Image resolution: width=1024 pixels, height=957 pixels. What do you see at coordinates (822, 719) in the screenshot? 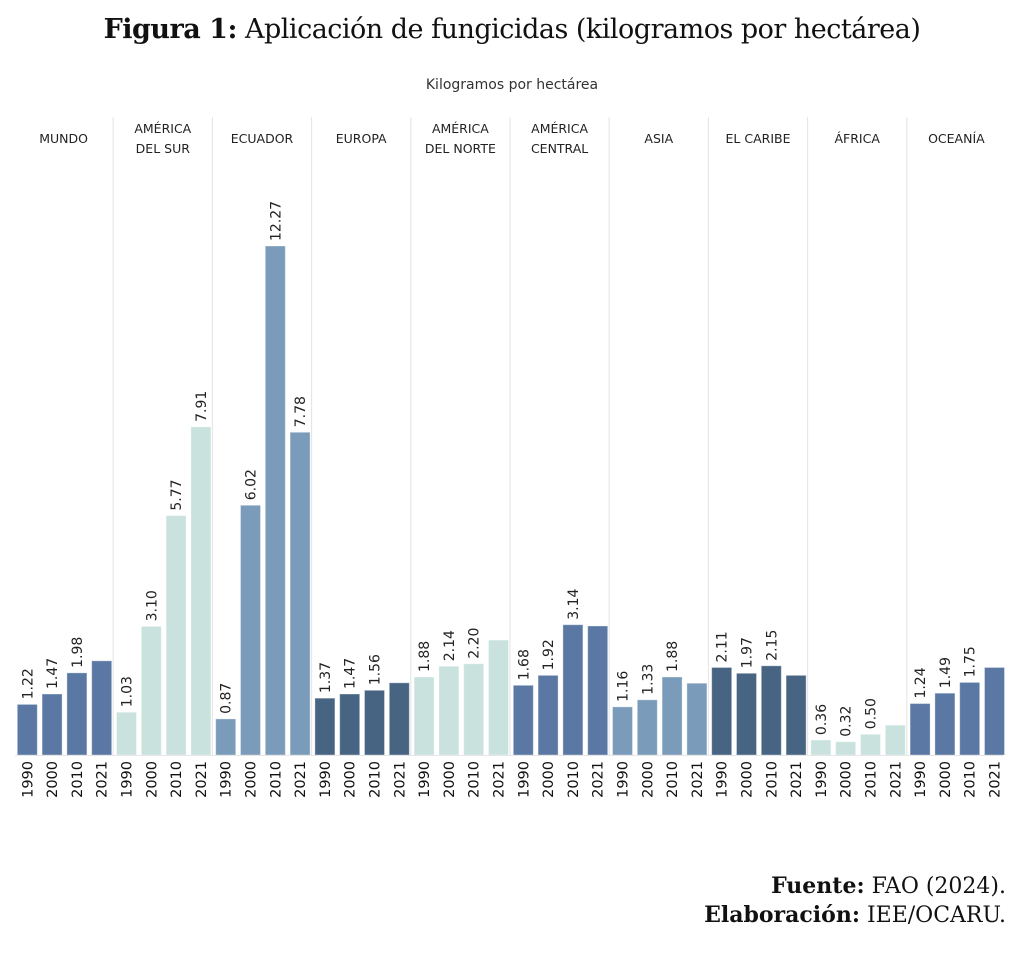
I see `bar-value-label: 0.36` at bounding box center [822, 719].